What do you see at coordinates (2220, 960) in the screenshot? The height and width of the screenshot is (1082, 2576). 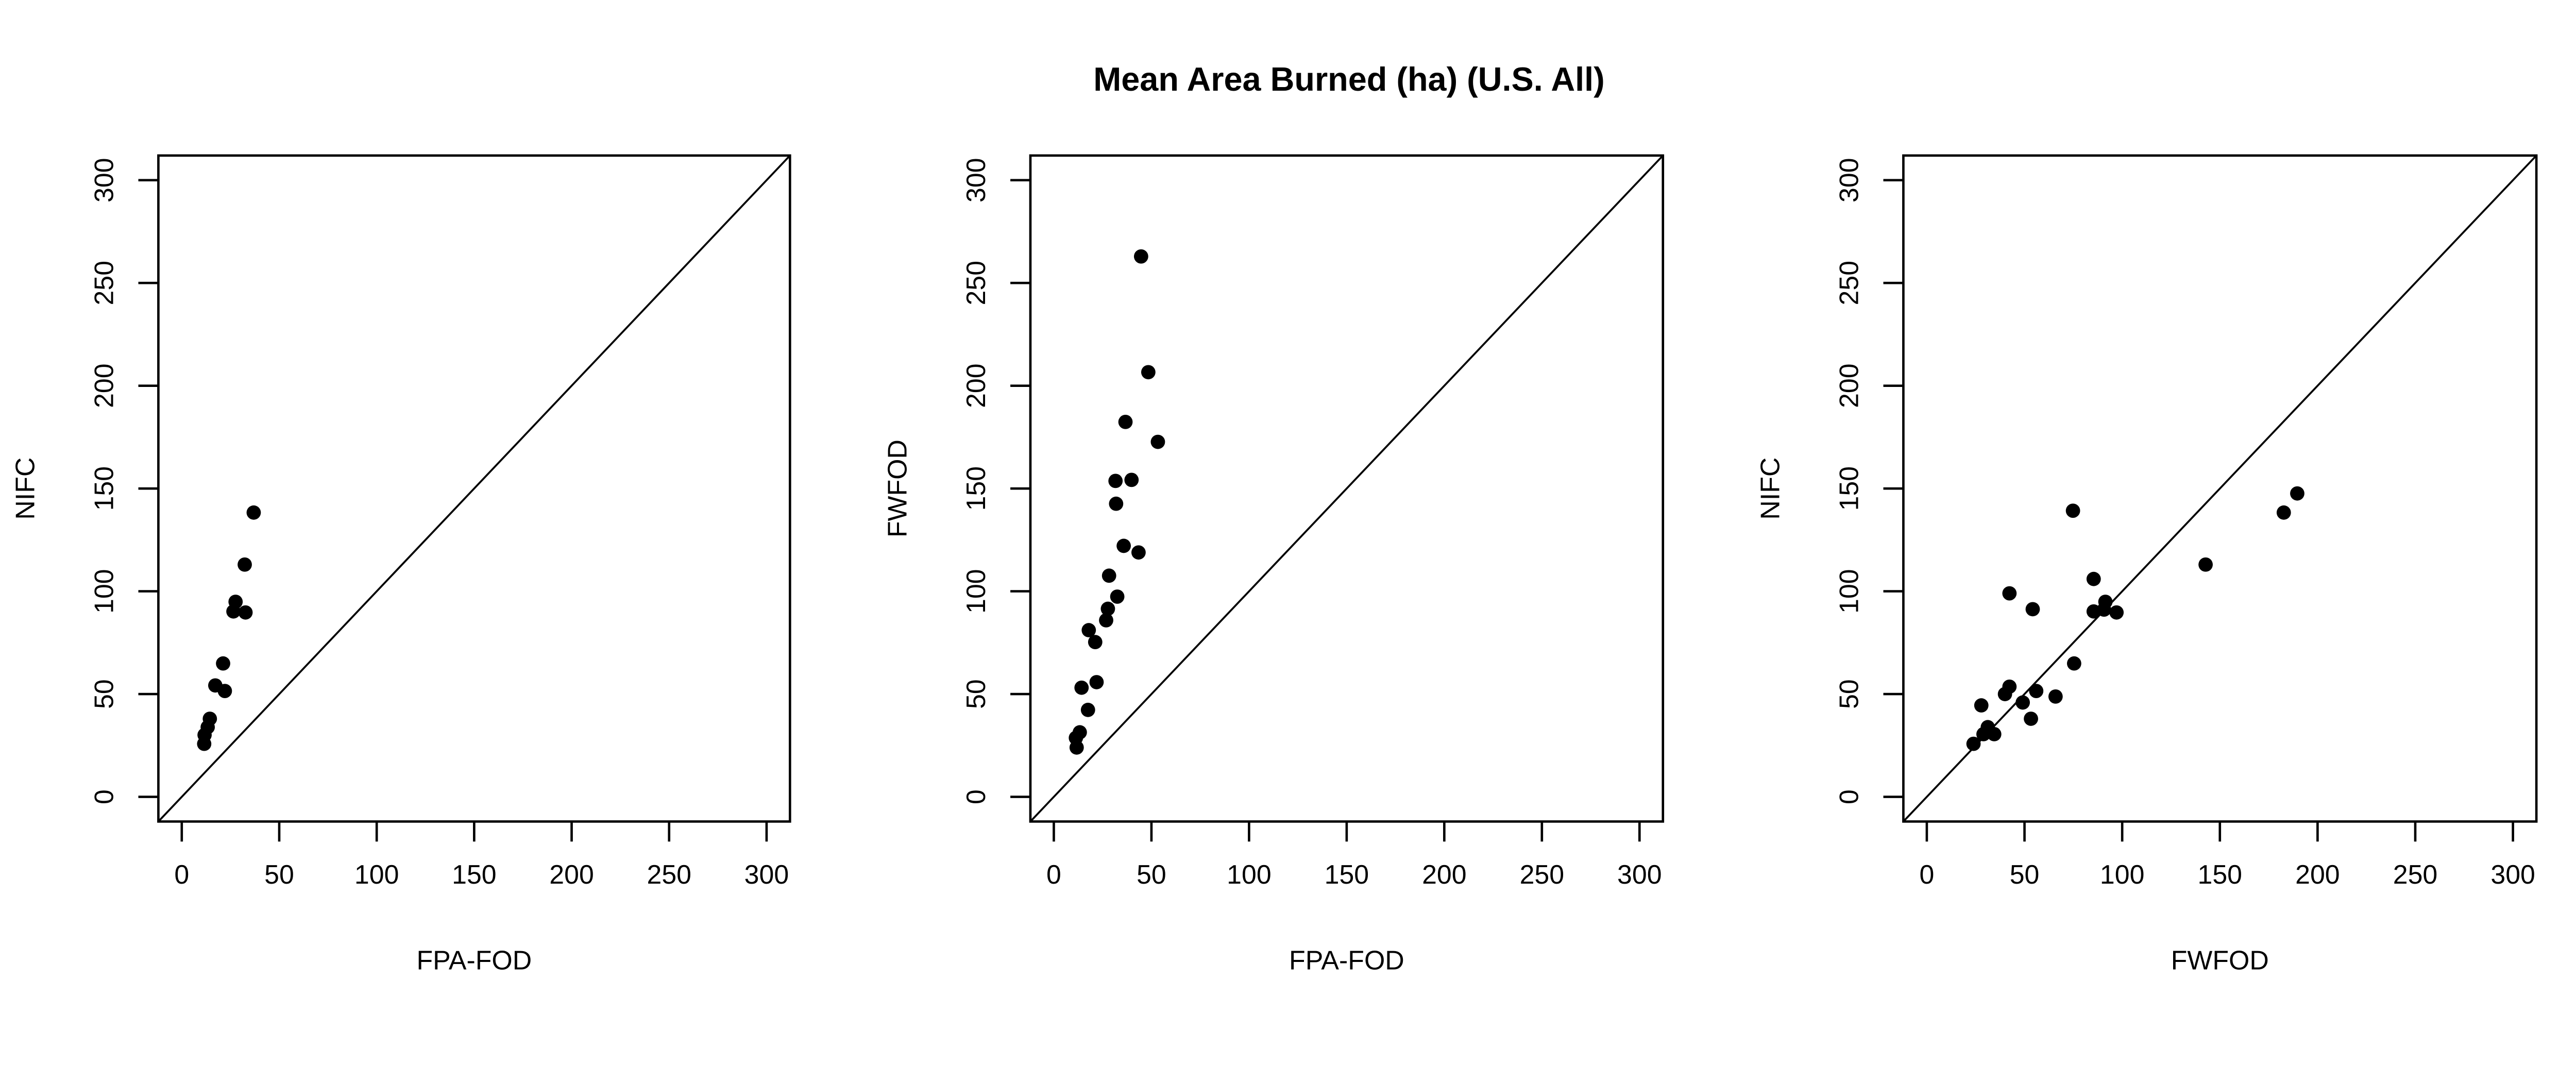 I see `x-axis-label: FWFOD` at bounding box center [2220, 960].